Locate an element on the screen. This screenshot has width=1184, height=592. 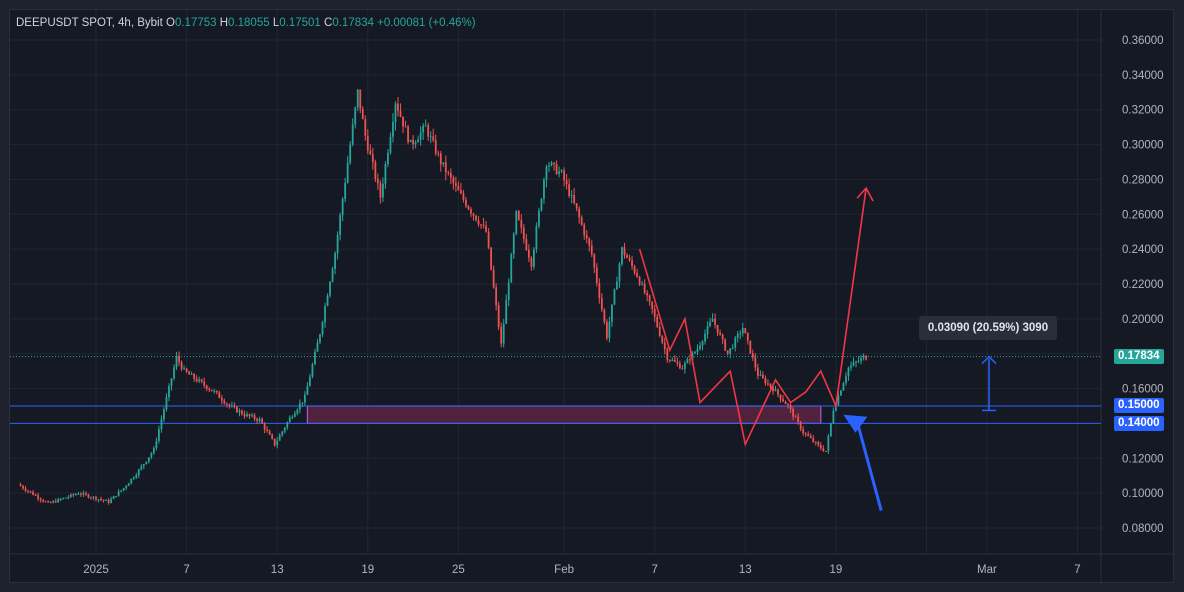
projection-arrowhead is located at coordinates (865, 194).